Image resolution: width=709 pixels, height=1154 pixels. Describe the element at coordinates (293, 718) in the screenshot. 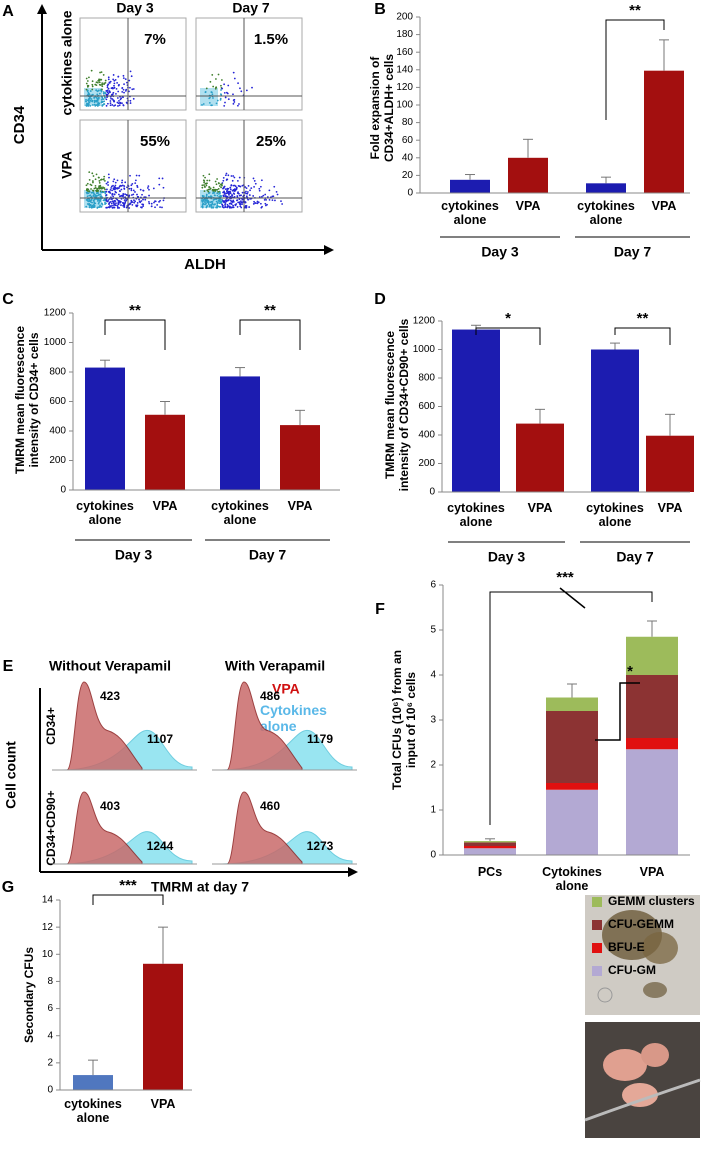

I see `legend-label-box: Cytokines alone` at that location.